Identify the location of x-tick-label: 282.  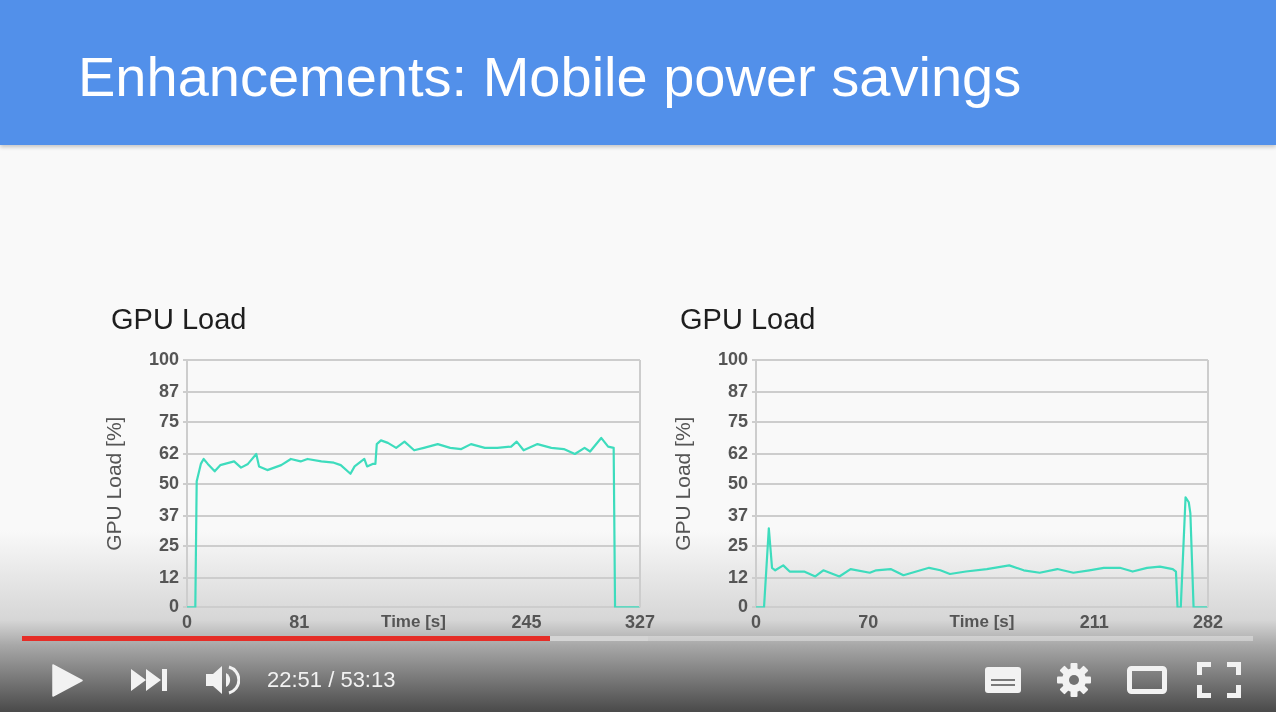
(1208, 622).